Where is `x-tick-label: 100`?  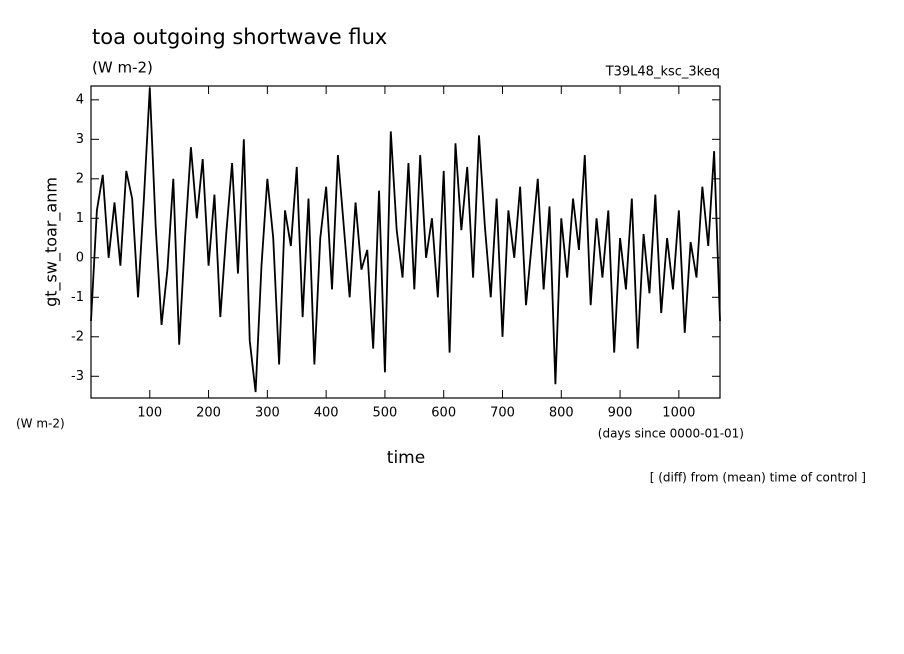 x-tick-label: 100 is located at coordinates (149, 413).